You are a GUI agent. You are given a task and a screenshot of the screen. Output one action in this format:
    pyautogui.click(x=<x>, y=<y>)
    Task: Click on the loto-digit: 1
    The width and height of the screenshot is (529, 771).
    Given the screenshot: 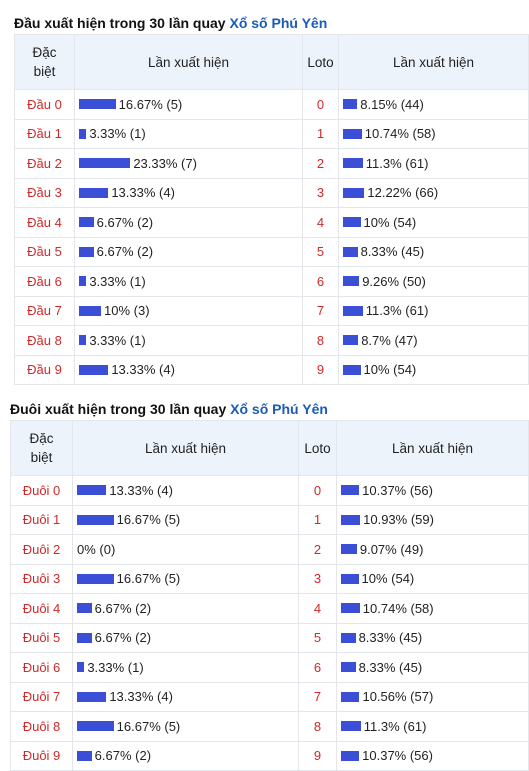 What is the action you would take?
    pyautogui.click(x=320, y=133)
    